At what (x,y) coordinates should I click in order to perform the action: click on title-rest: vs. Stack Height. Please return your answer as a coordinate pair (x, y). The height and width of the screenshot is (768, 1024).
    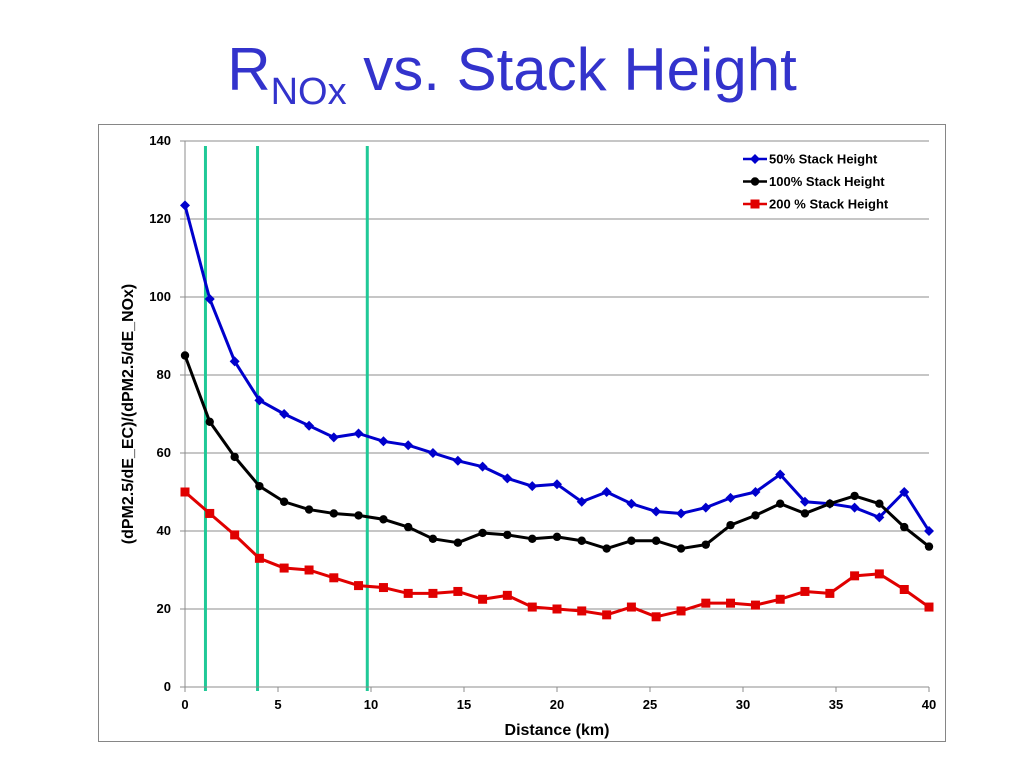
    Looking at the image, I should click on (571, 69).